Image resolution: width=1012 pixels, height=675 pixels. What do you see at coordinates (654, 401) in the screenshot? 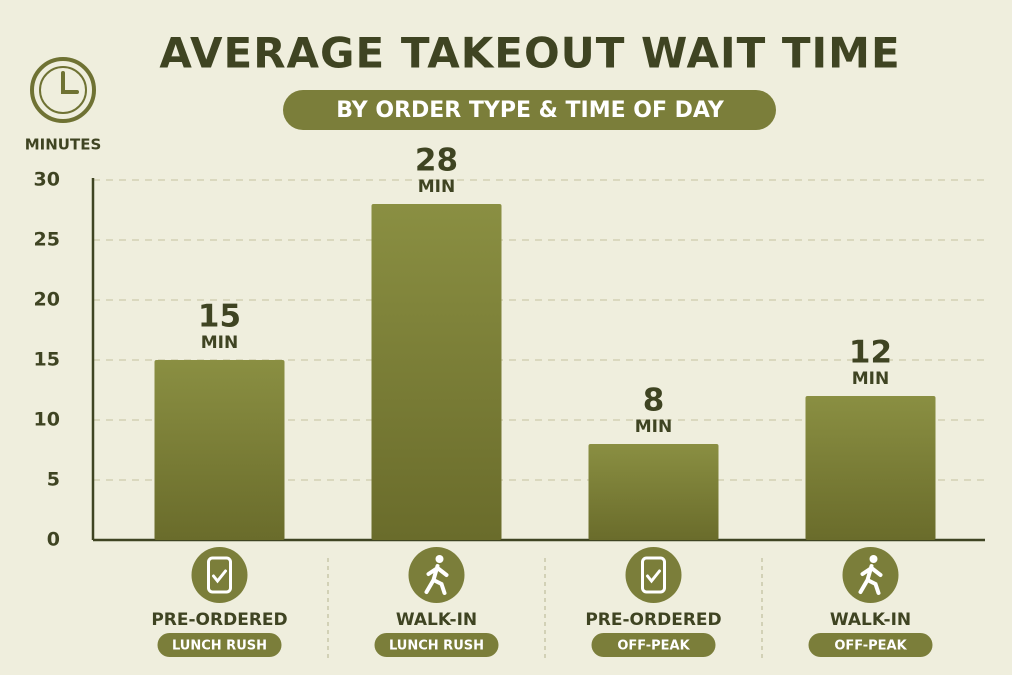
I see `value-label: 8` at bounding box center [654, 401].